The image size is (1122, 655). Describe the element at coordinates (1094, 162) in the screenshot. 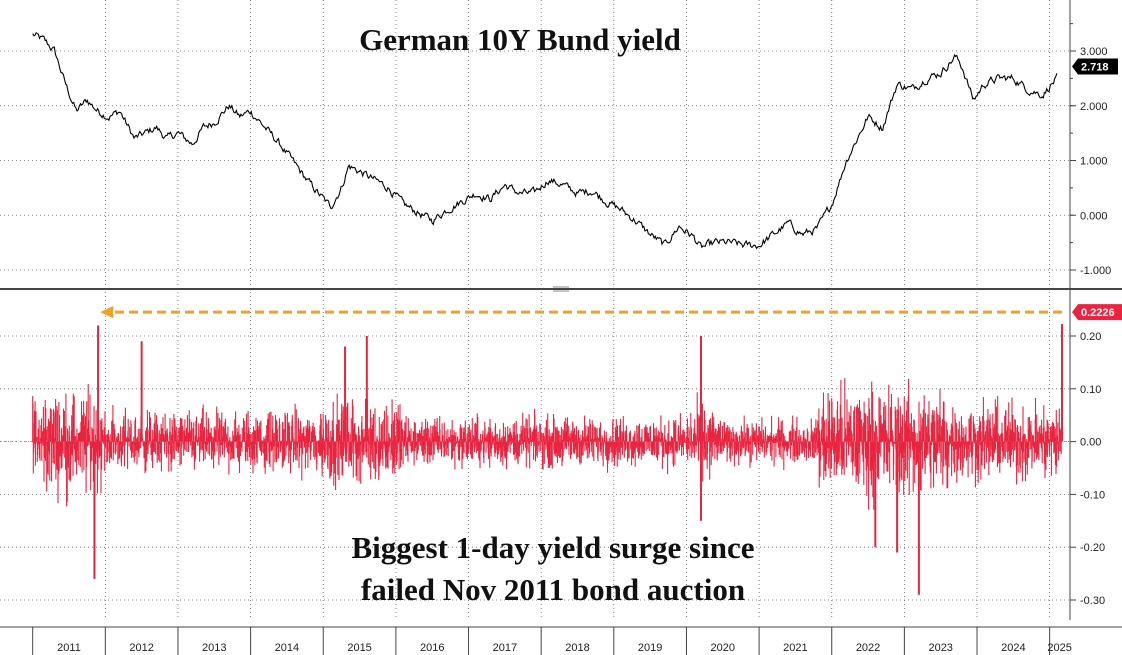

I see `top-ytick-label: 1.000` at that location.